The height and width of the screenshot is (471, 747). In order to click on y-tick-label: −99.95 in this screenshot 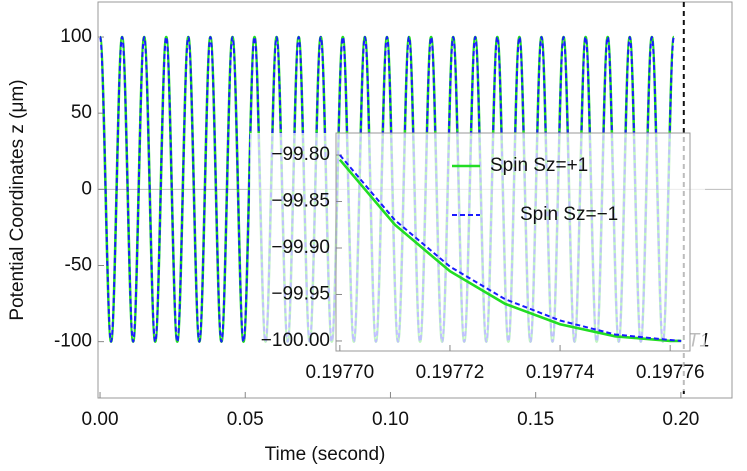, I will do `click(300, 293)`.